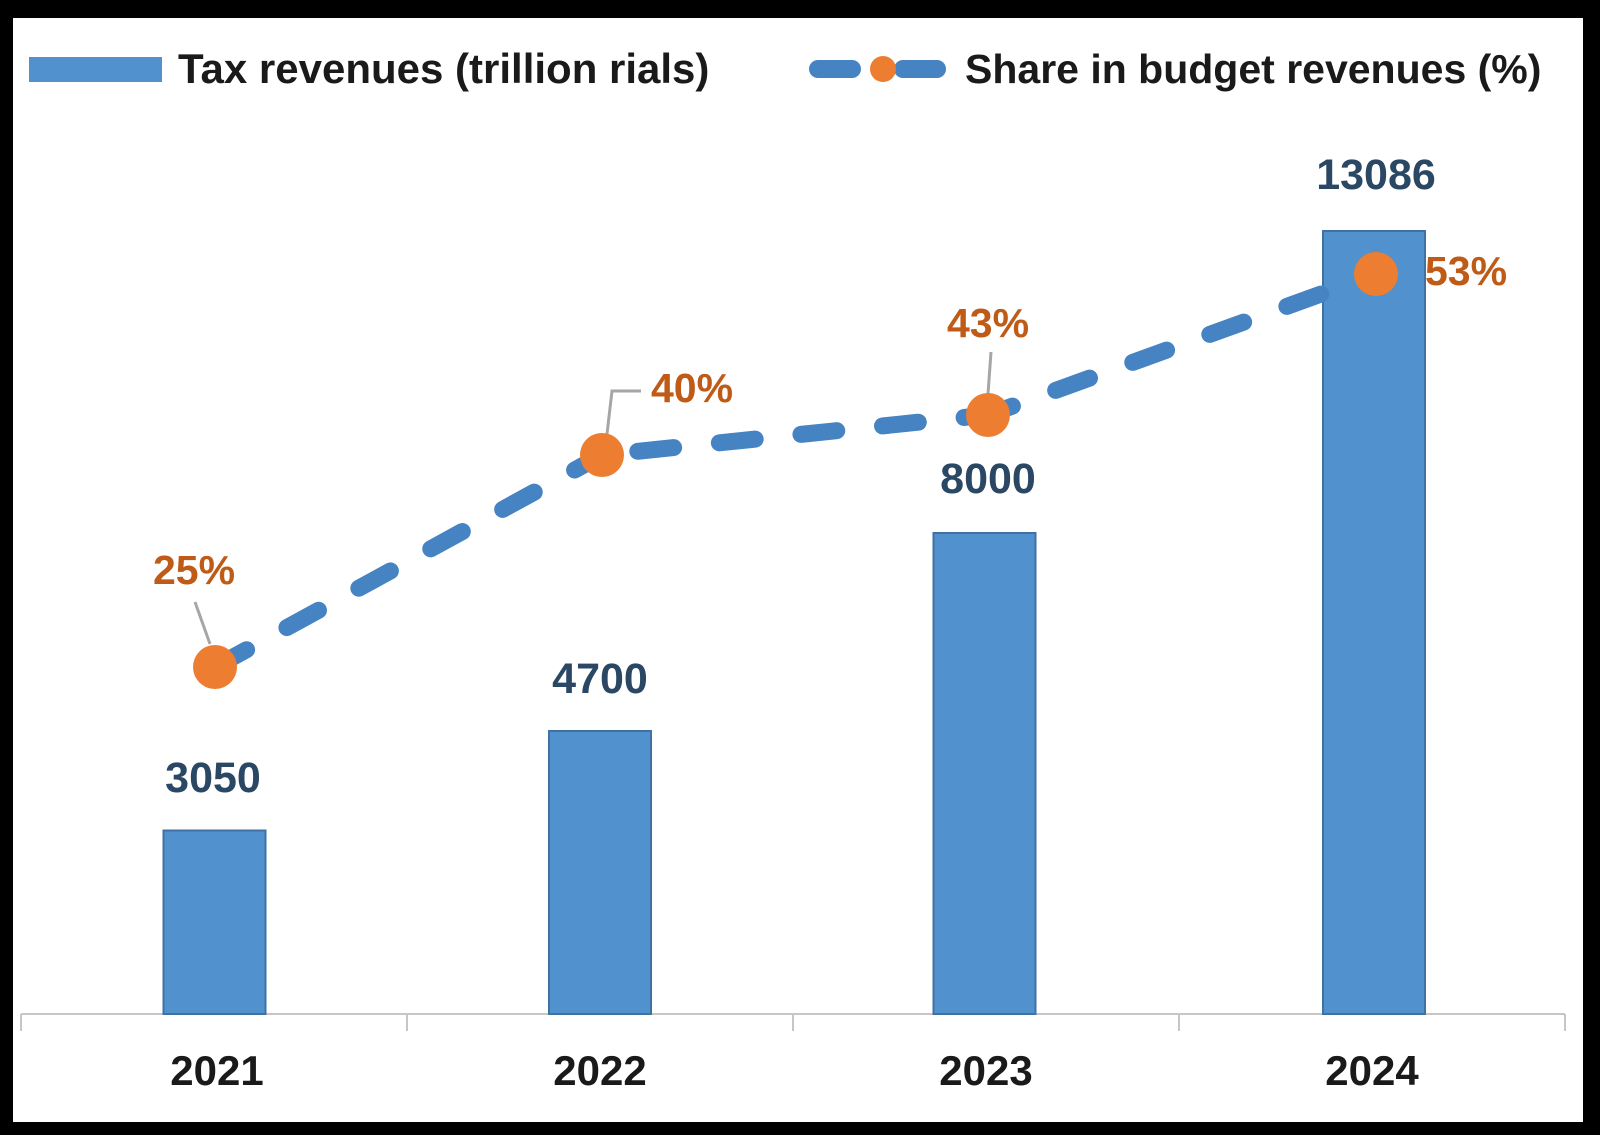 The width and height of the screenshot is (1600, 1135). What do you see at coordinates (216, 1070) in the screenshot?
I see `svg-text: 2021` at bounding box center [216, 1070].